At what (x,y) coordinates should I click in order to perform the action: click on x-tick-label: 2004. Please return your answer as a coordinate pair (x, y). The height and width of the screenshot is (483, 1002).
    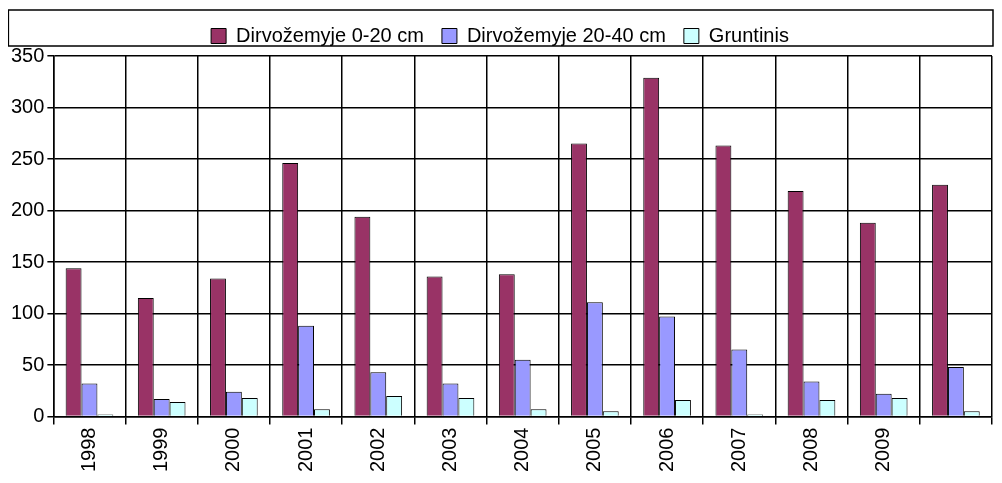
    Looking at the image, I should click on (521, 450).